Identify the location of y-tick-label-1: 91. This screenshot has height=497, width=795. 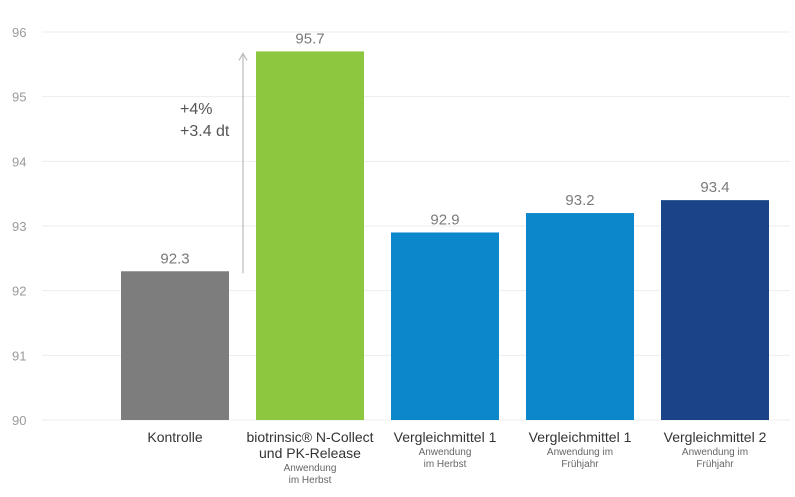
(19, 355).